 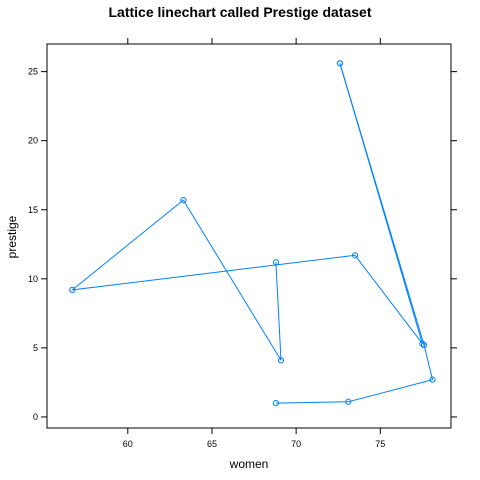 What do you see at coordinates (33, 210) in the screenshot?
I see `y-tick-label-3: 15` at bounding box center [33, 210].